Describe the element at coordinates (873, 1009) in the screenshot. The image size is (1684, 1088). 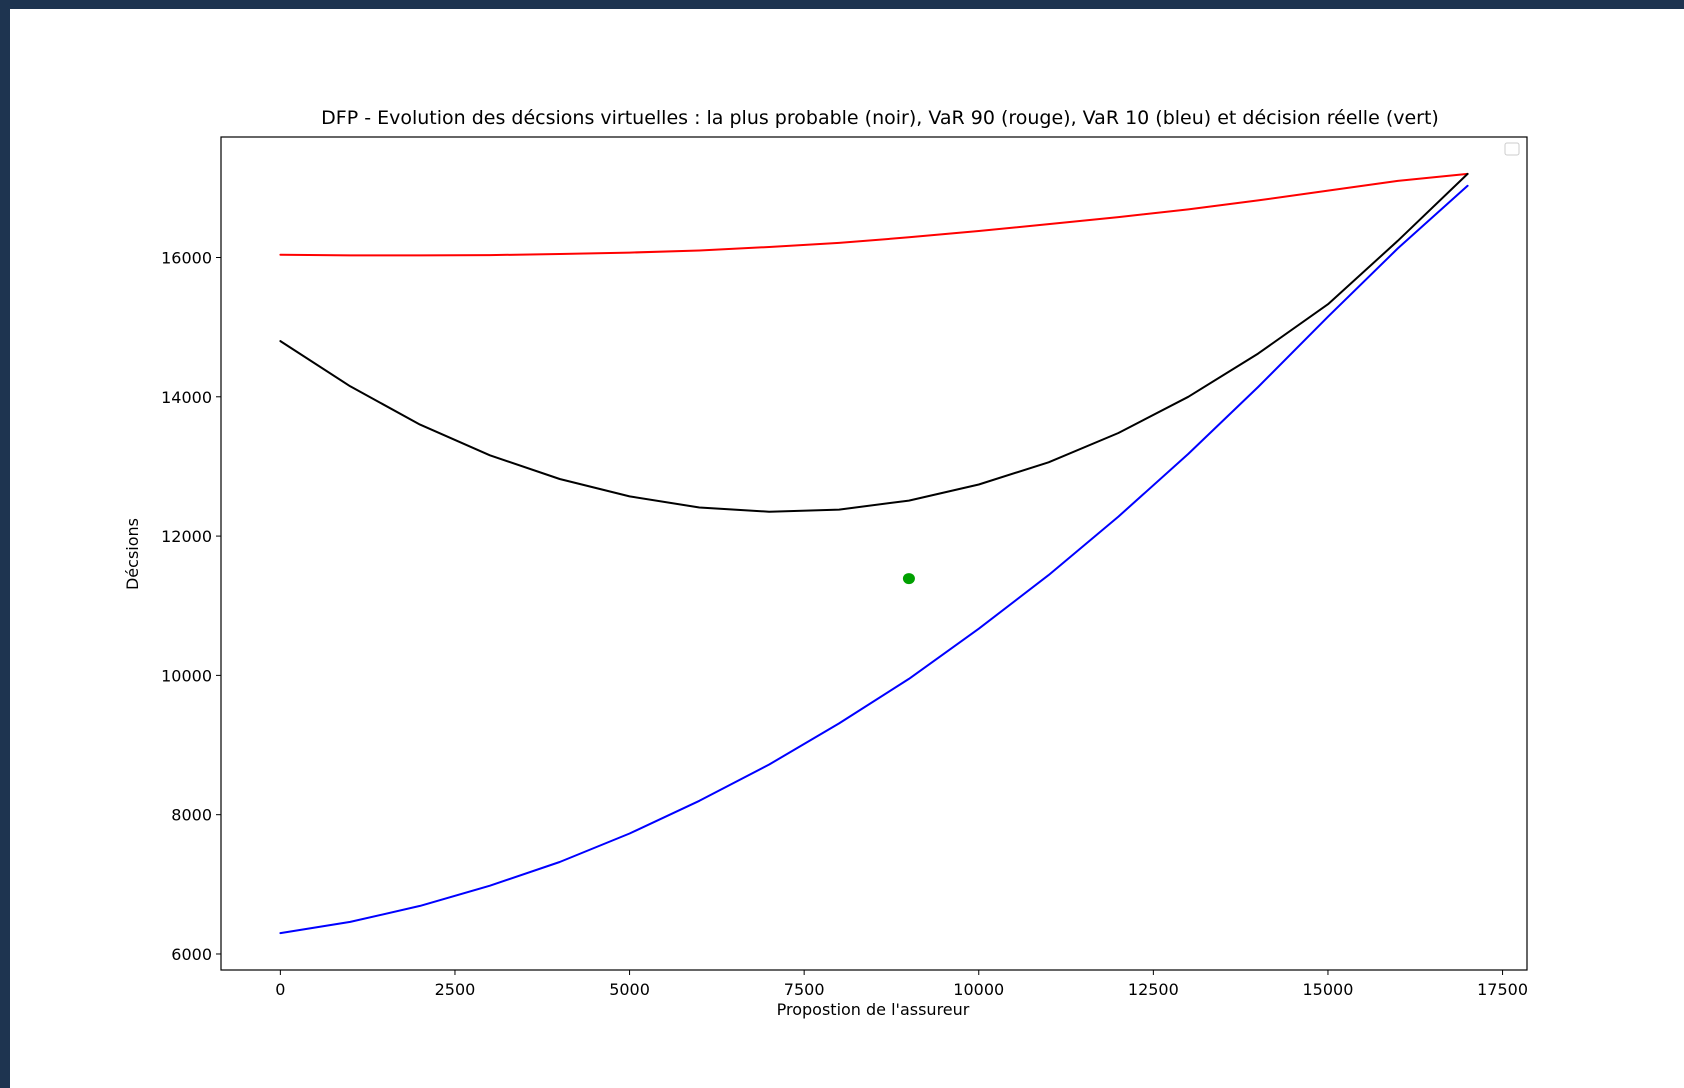
I see `x-axis-label: Propostion de l'assureur` at that location.